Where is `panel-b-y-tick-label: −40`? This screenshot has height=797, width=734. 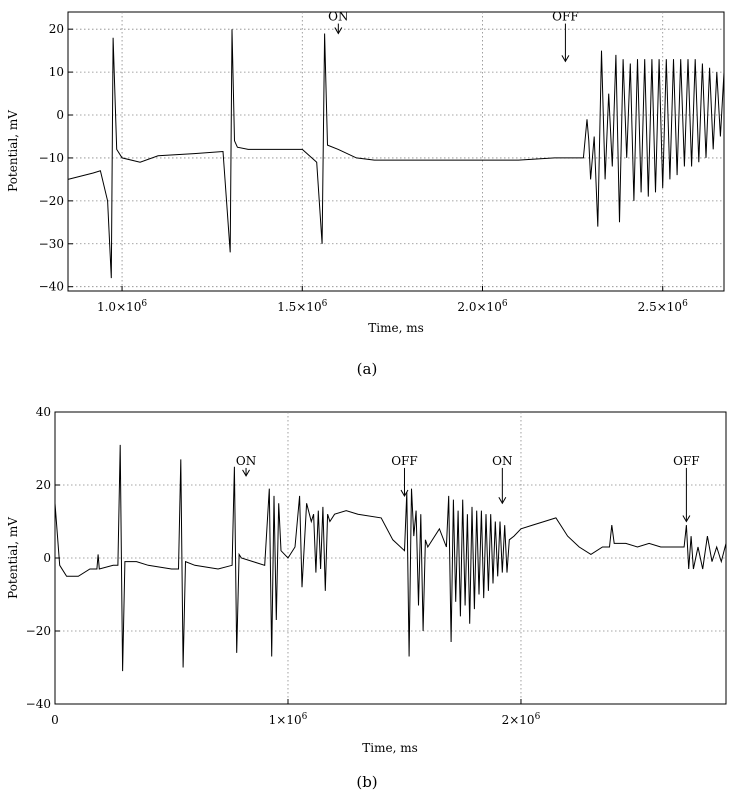
panel-b-y-tick-label: −40 is located at coordinates (38, 704).